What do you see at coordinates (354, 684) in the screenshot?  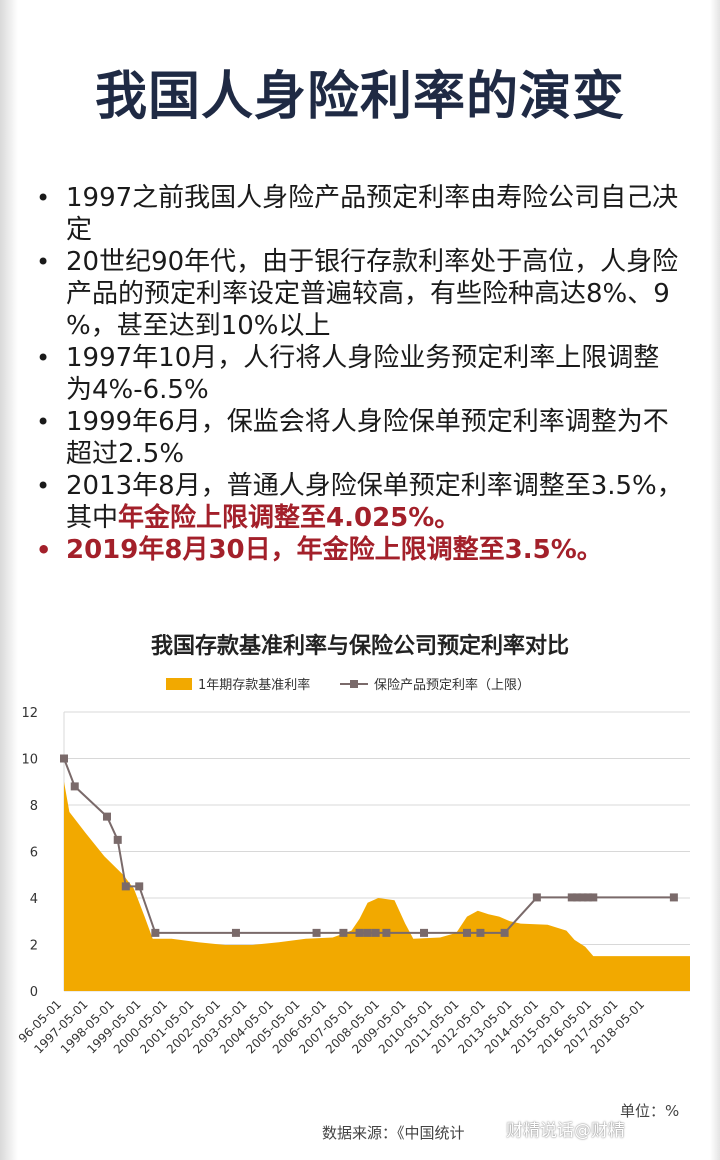 I see `legend-swatch-marker` at bounding box center [354, 684].